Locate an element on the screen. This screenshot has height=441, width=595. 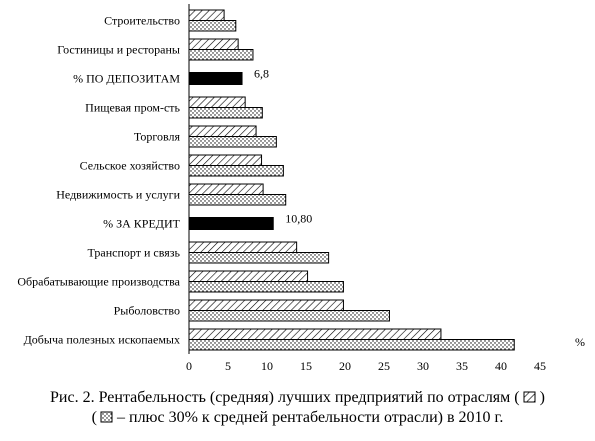
x-tick-label: 25 is located at coordinates (384, 366).